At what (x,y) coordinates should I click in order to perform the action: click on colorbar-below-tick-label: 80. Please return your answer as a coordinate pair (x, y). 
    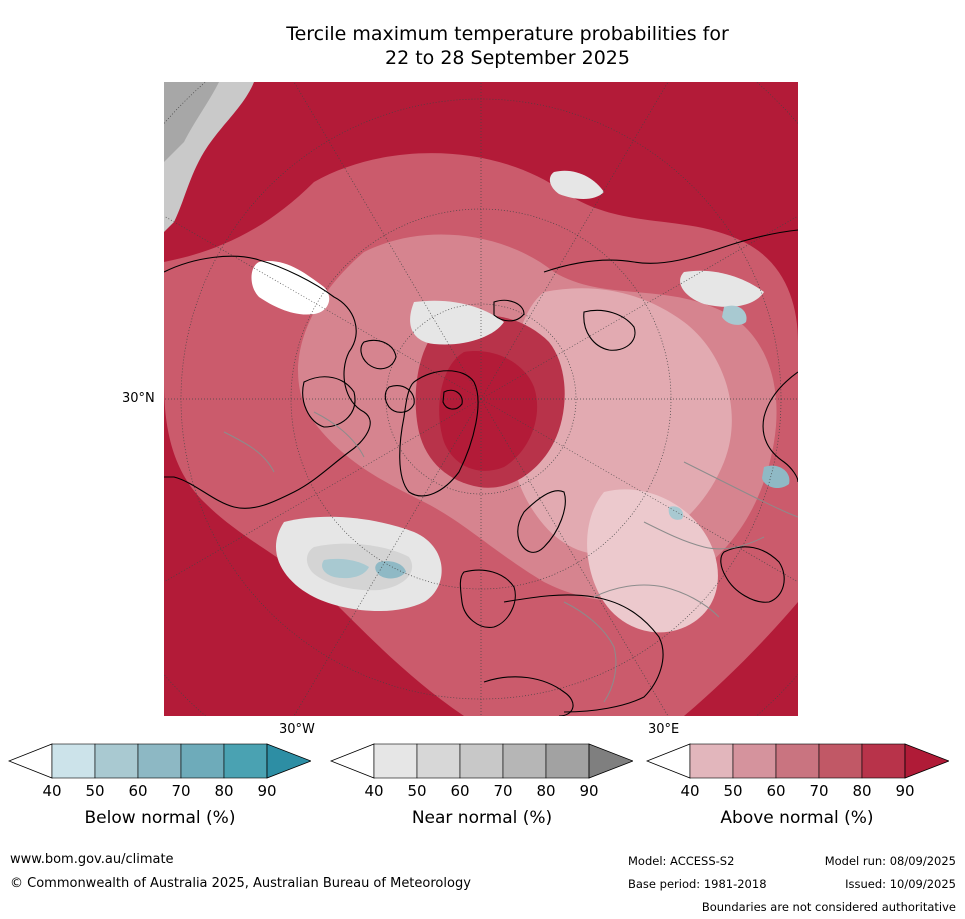
    Looking at the image, I should click on (224, 791).